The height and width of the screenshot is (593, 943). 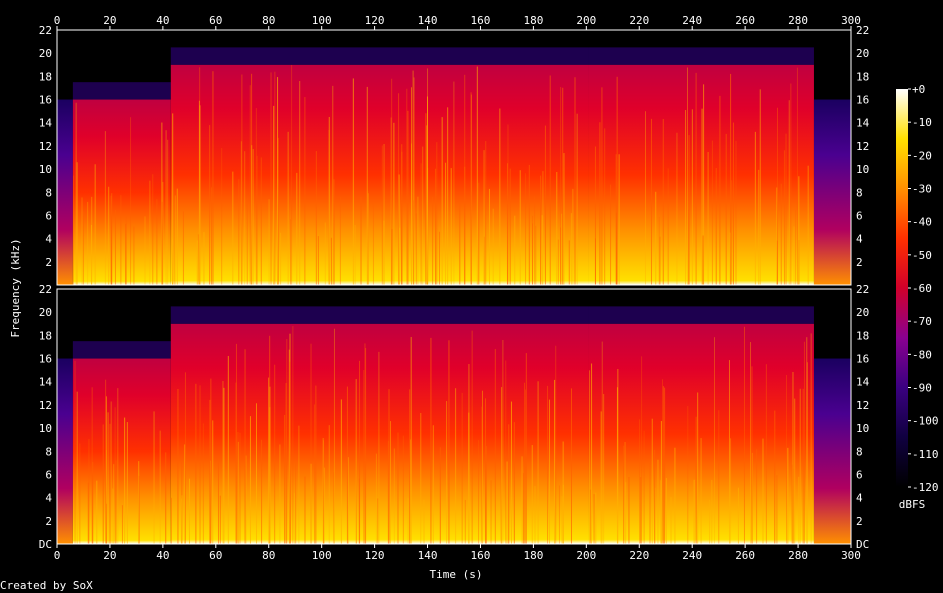 I want to click on x-tick-bottom-label: 140, so click(x=428, y=555).